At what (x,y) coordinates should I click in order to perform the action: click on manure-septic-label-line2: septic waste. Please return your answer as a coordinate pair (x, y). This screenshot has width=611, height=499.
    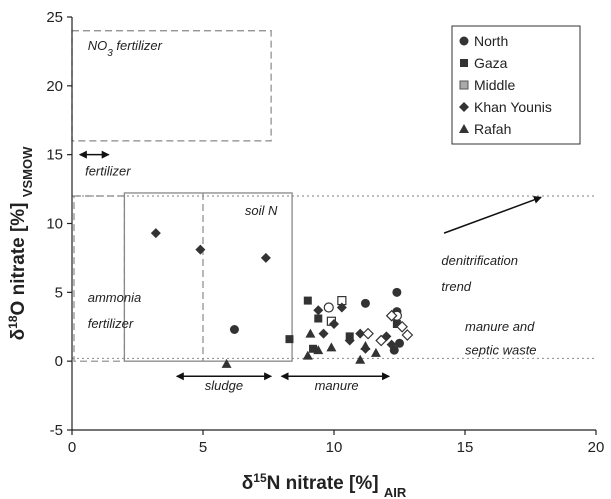
    Looking at the image, I should click on (501, 349).